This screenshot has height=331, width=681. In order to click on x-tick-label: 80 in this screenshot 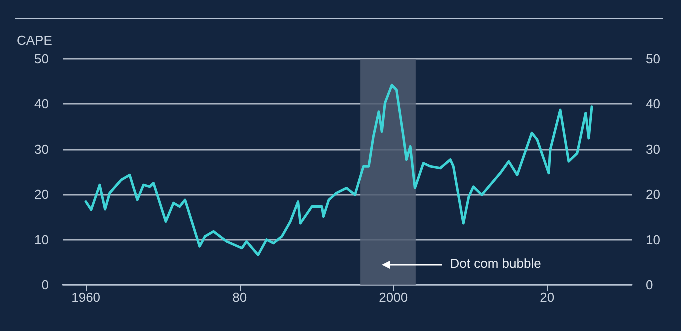, I will do `click(240, 297)`.